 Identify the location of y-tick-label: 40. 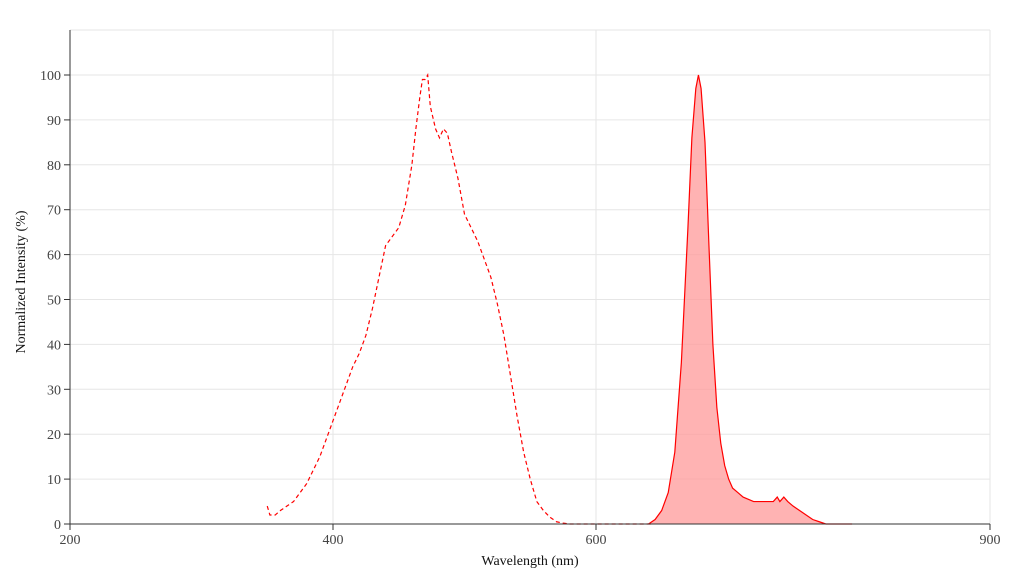
(54, 345).